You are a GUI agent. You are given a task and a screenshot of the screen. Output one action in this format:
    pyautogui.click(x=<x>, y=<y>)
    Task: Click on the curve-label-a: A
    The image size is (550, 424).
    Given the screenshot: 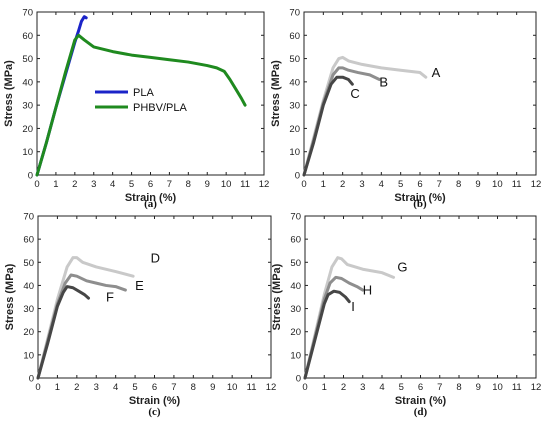 What is the action you would take?
    pyautogui.click(x=436, y=72)
    